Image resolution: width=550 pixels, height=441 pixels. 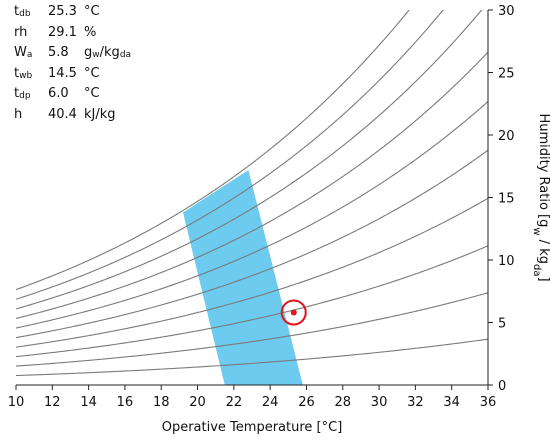 I want to click on readout-value: 6.0, so click(x=58, y=93).